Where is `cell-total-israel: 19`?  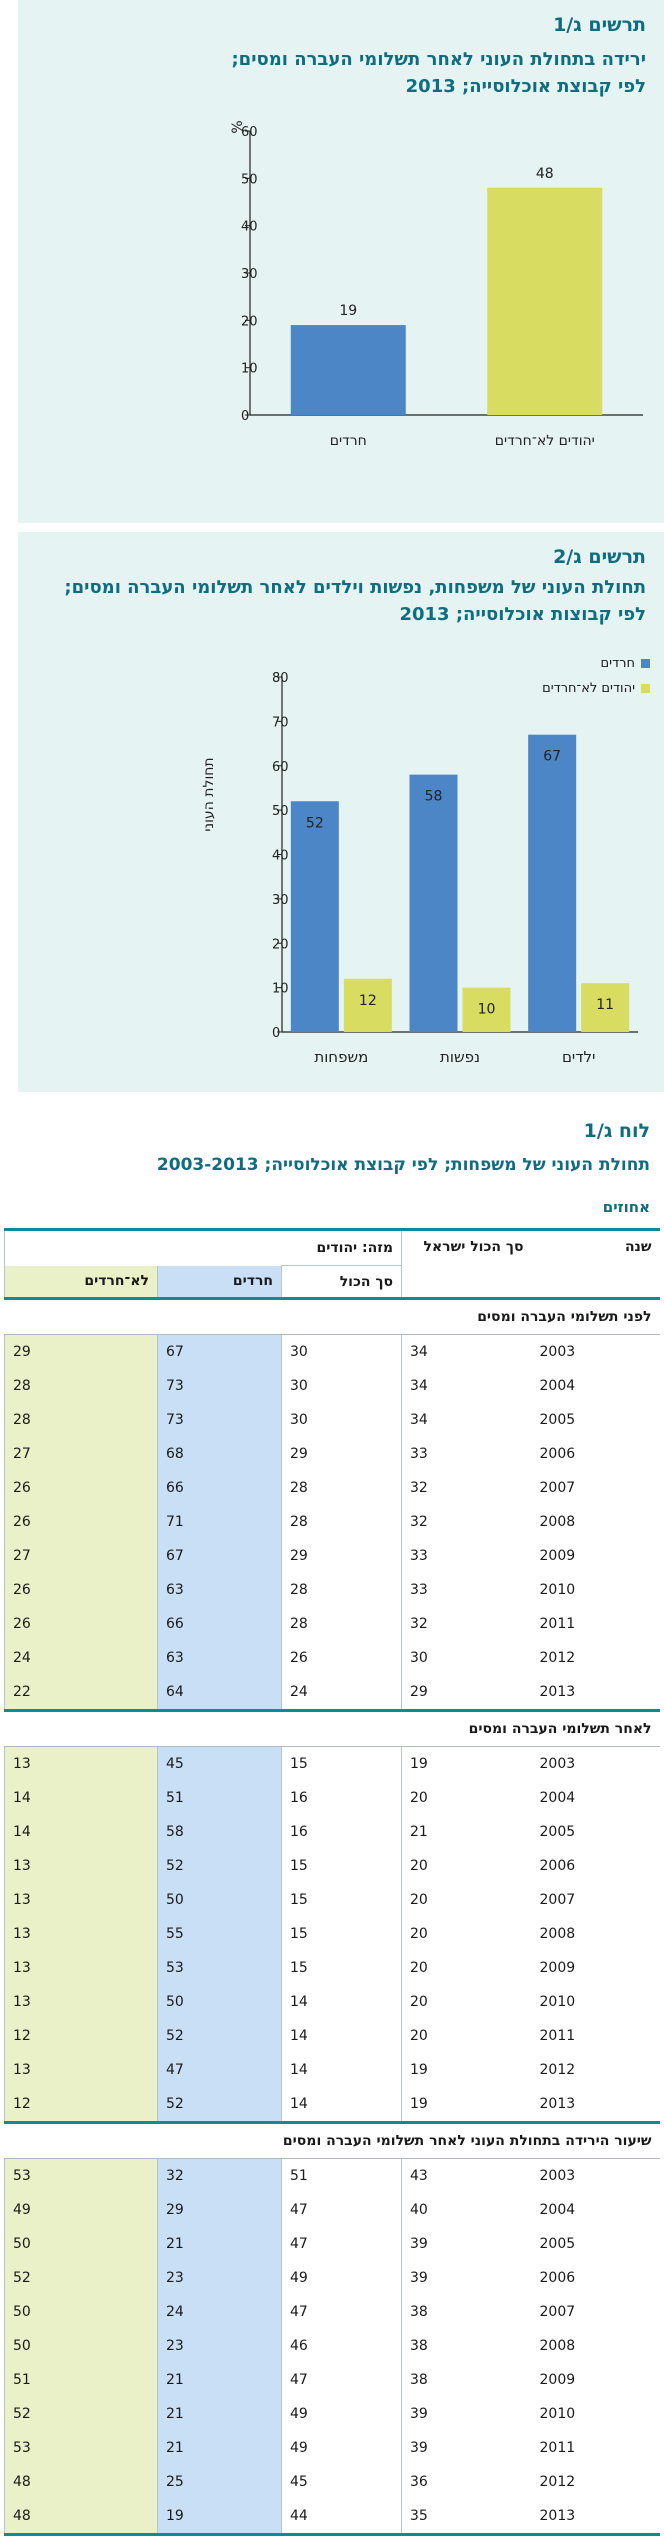
cell-total-israel: 19 is located at coordinates (466, 2105).